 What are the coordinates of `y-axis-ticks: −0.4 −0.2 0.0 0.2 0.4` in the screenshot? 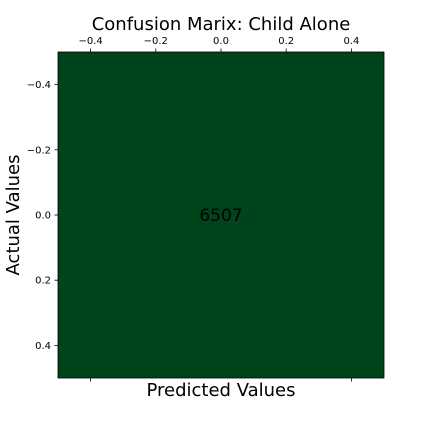 It's located at (42, 216).